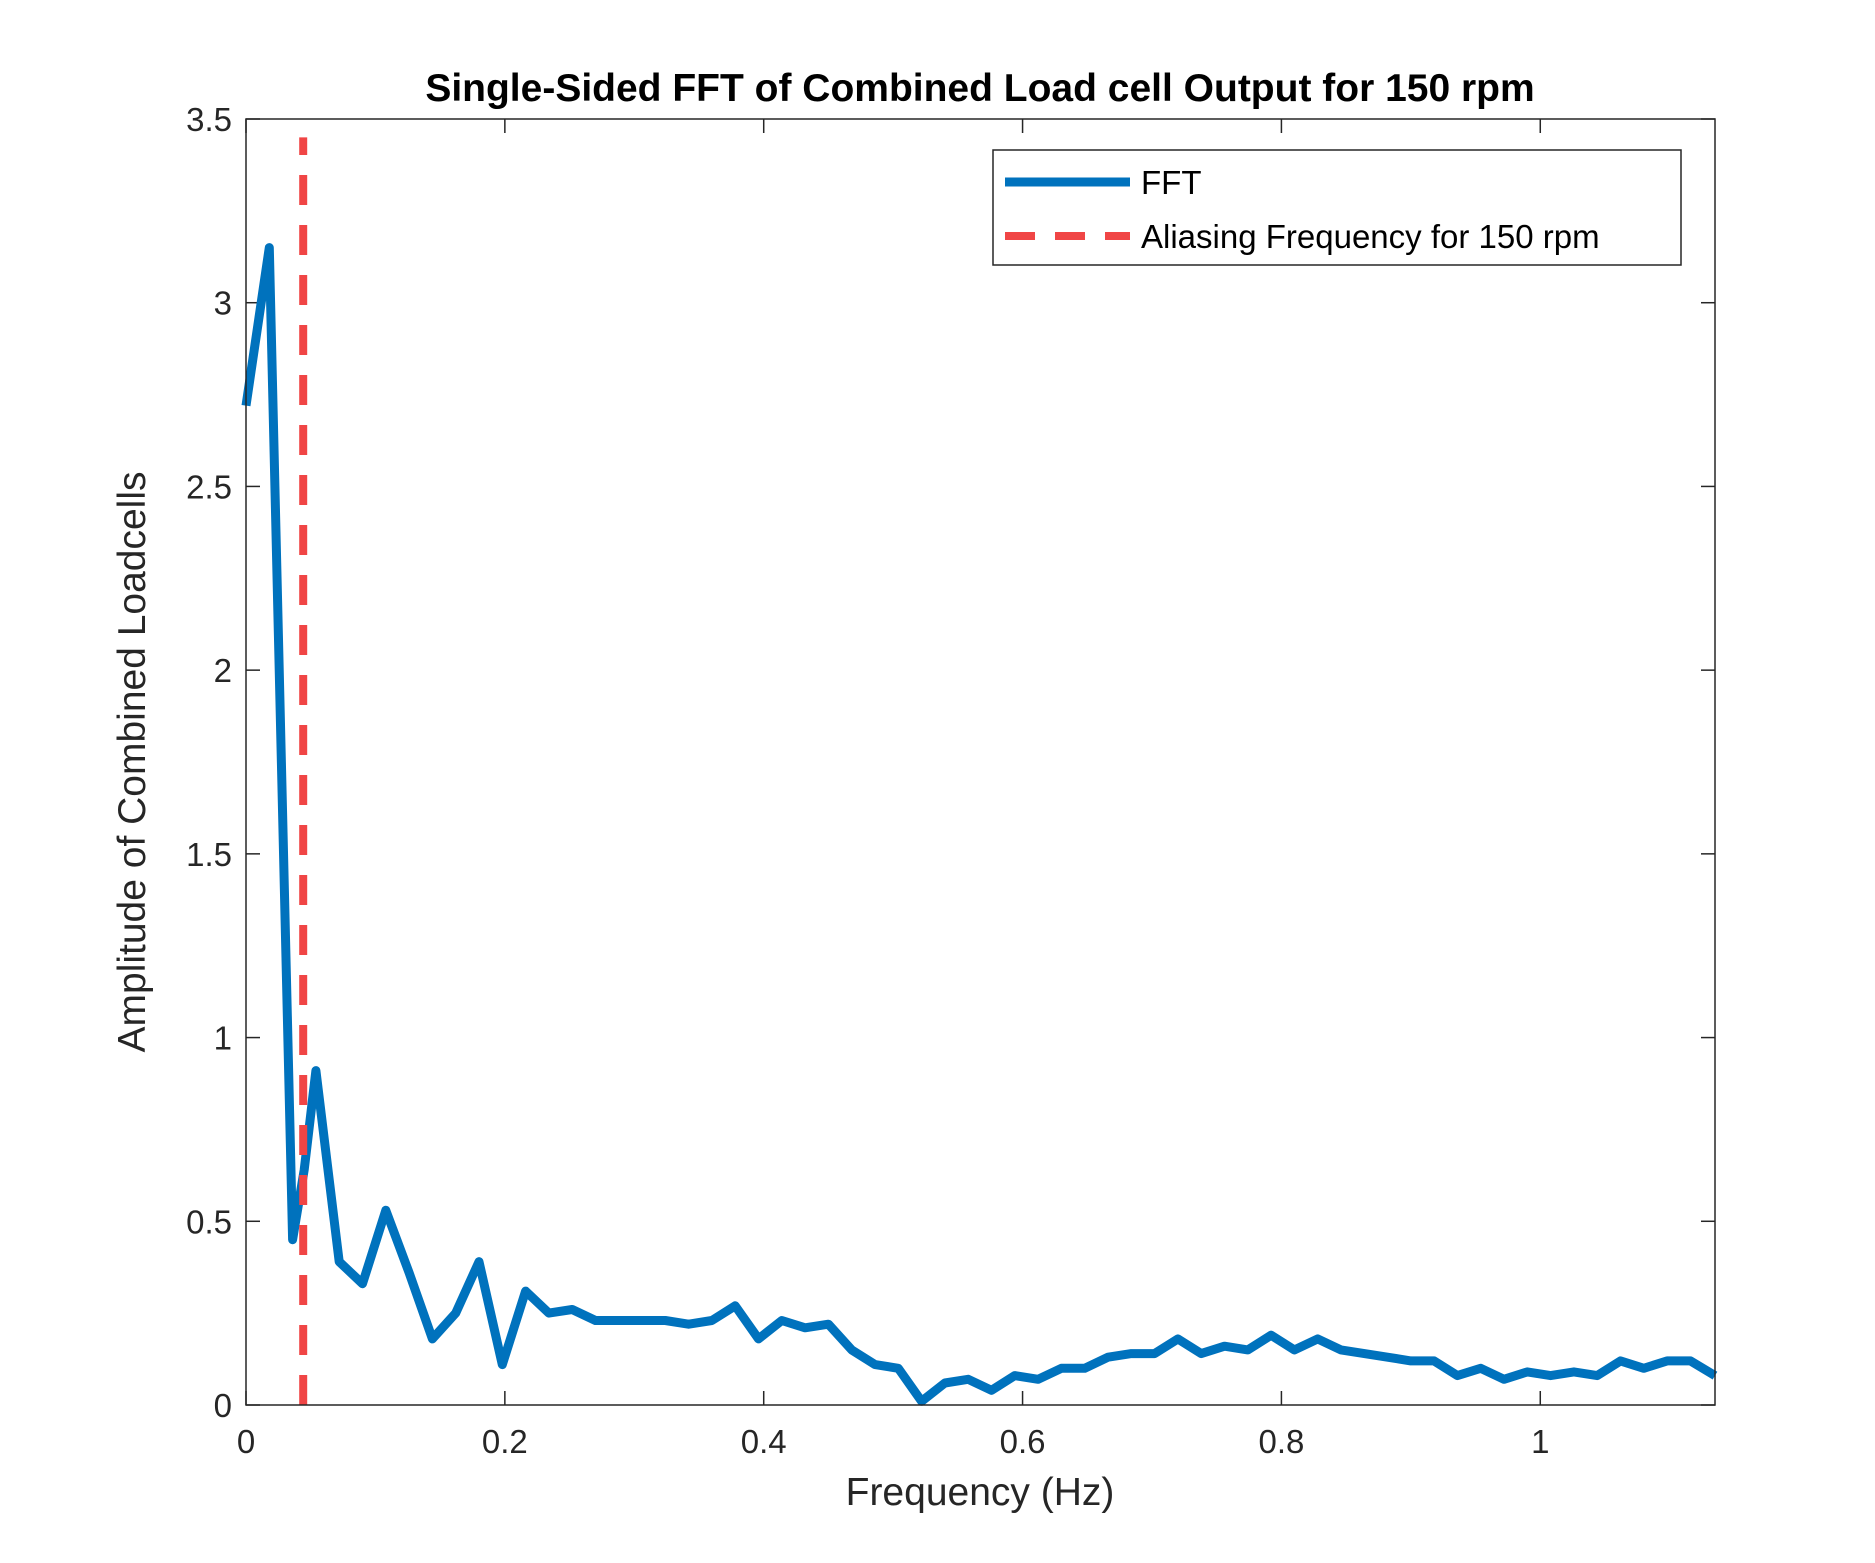  I want to click on y-tick-label: 1.5, so click(209, 854).